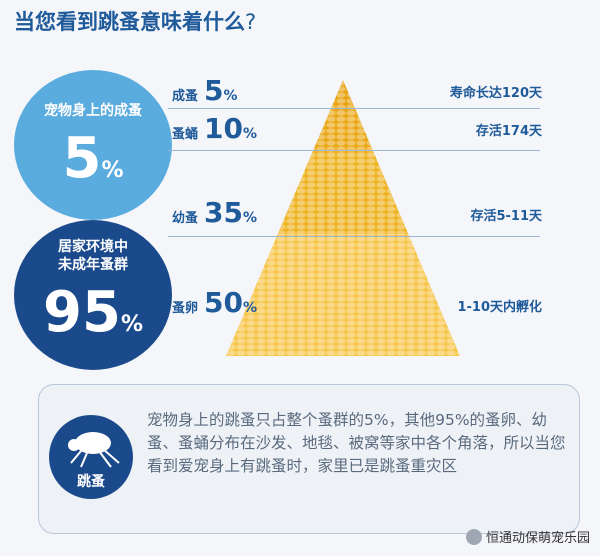 The height and width of the screenshot is (556, 600). What do you see at coordinates (506, 216) in the screenshot?
I see `stage-larva-note: 存活5-11天` at bounding box center [506, 216].